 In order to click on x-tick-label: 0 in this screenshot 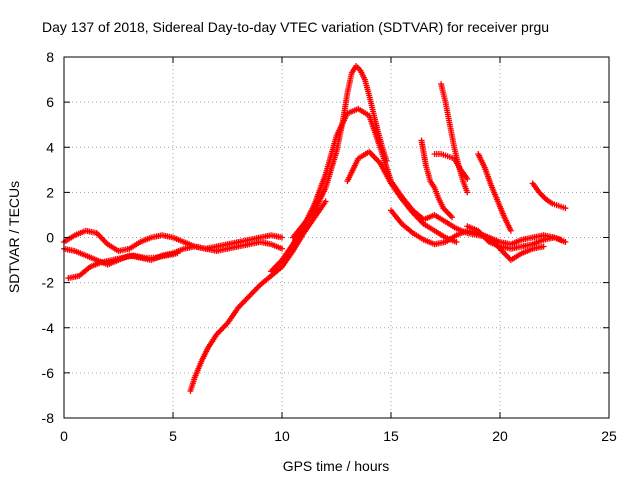, I will do `click(64, 436)`.